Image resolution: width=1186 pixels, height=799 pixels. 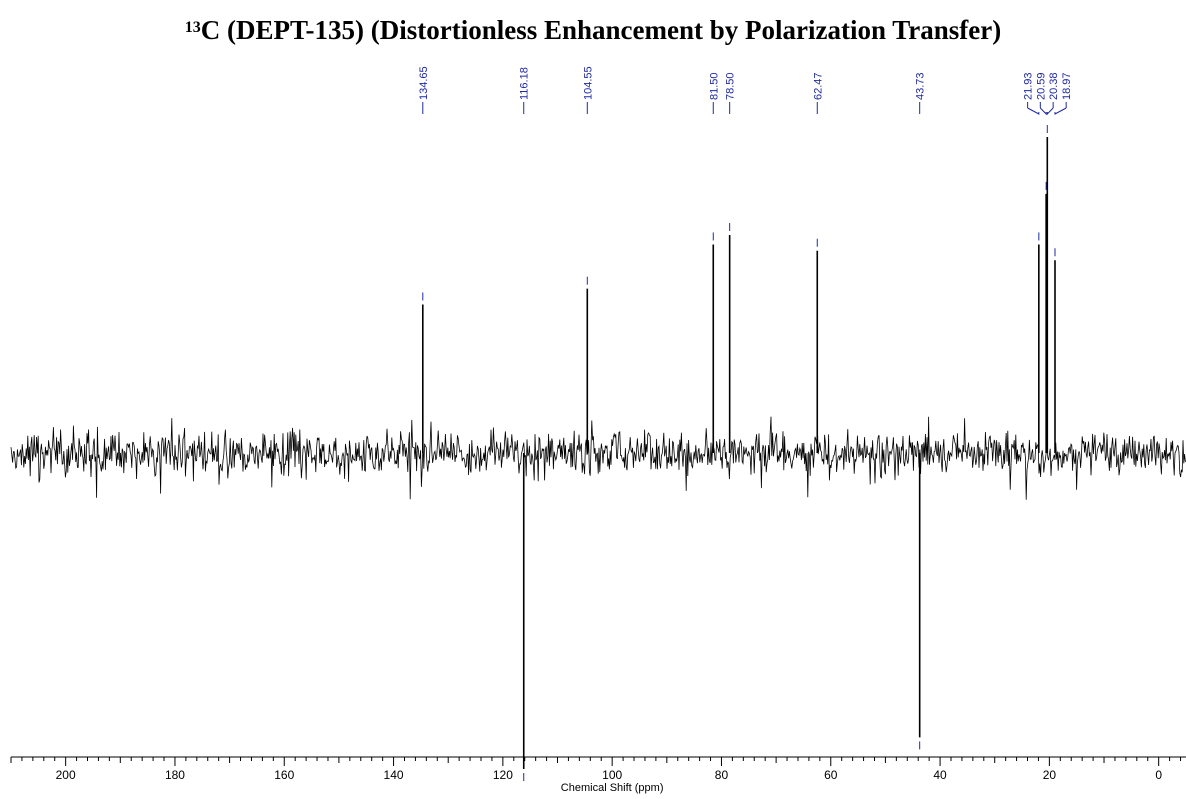 I want to click on tick-label-180: 180, so click(x=175, y=775).